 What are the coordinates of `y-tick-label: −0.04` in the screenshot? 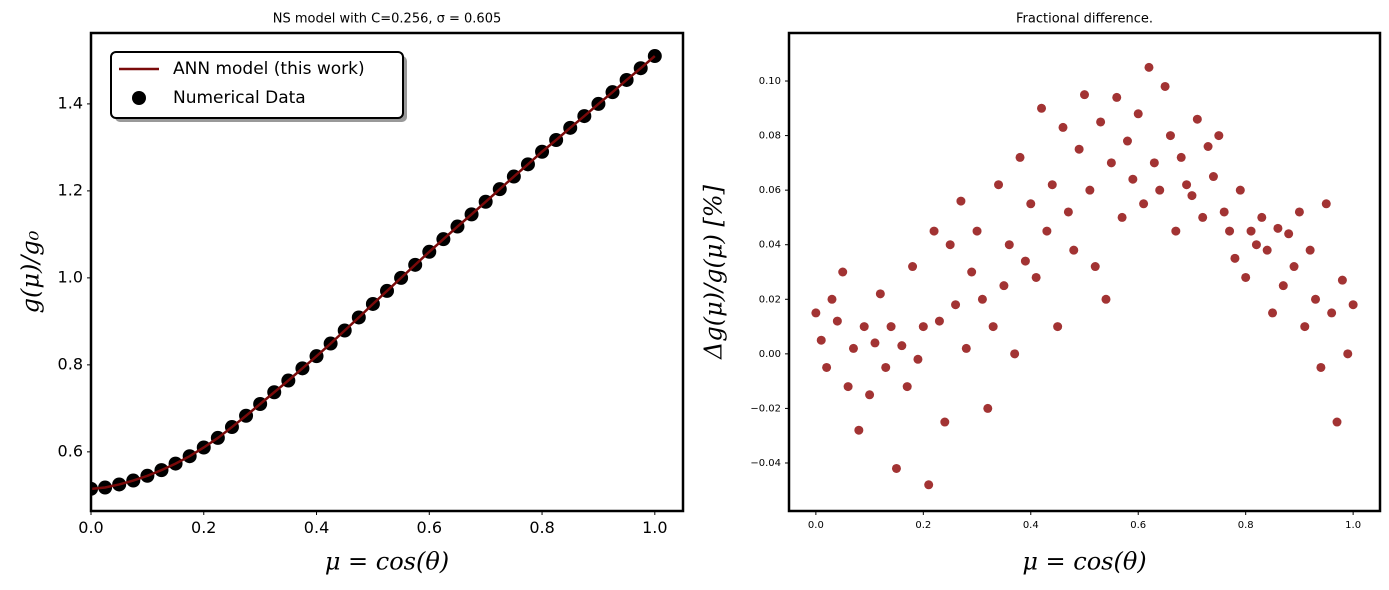 It's located at (765, 463).